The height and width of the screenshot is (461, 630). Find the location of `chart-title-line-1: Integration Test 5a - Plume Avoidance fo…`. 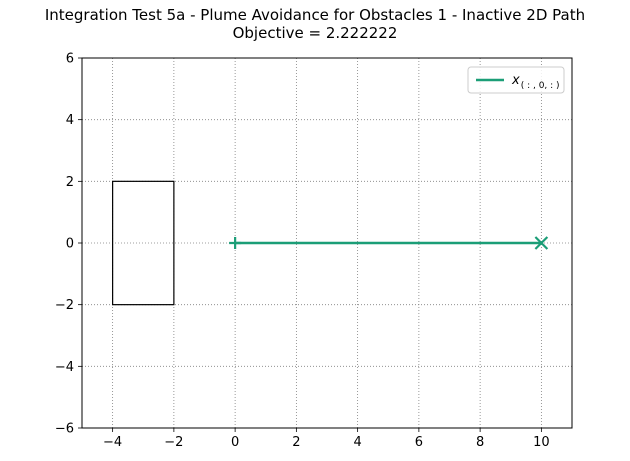

chart-title-line-1: Integration Test 5a - Plume Avoidance fo… is located at coordinates (315, 15).